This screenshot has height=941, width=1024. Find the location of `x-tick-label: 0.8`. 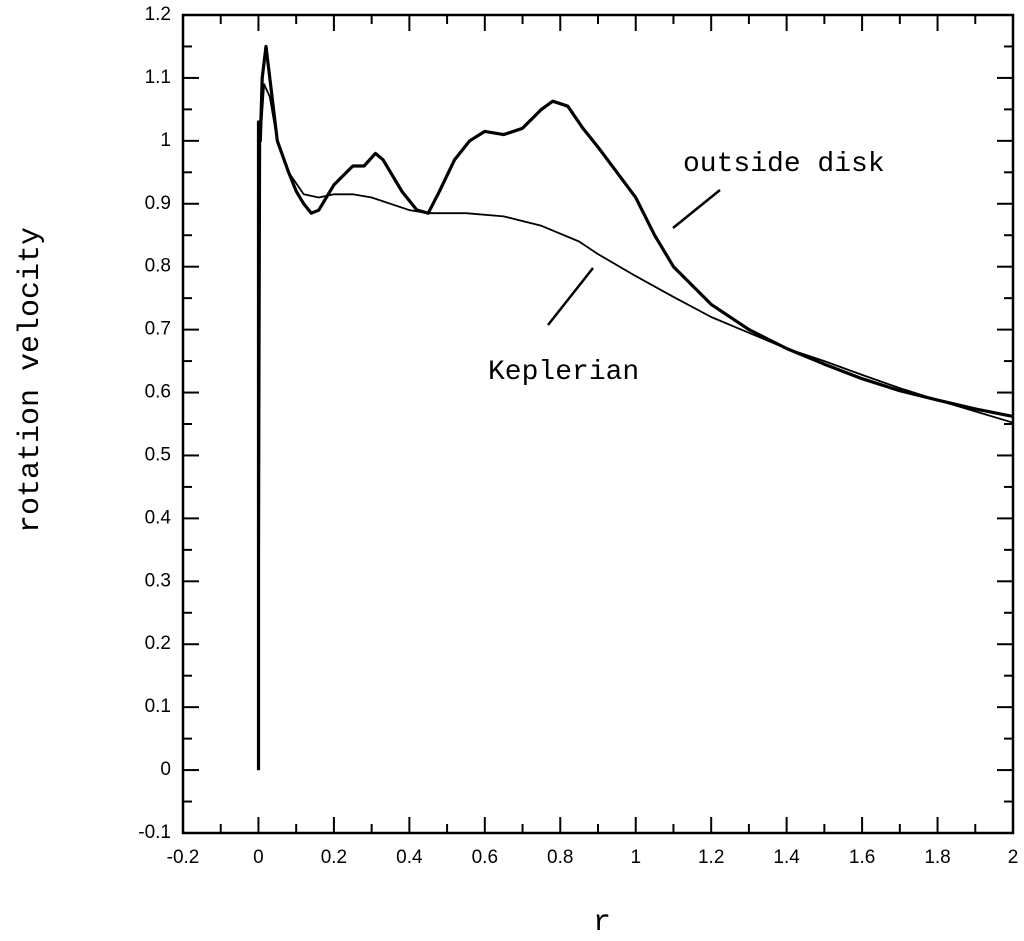

x-tick-label: 0.8 is located at coordinates (560, 857).